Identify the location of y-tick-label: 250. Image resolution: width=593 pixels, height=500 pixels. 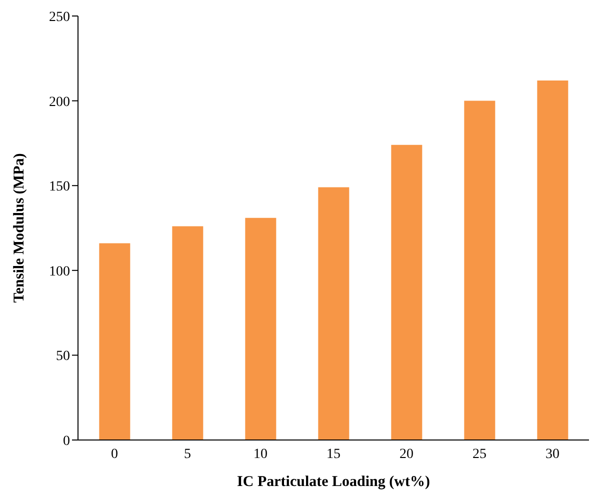
(59, 17).